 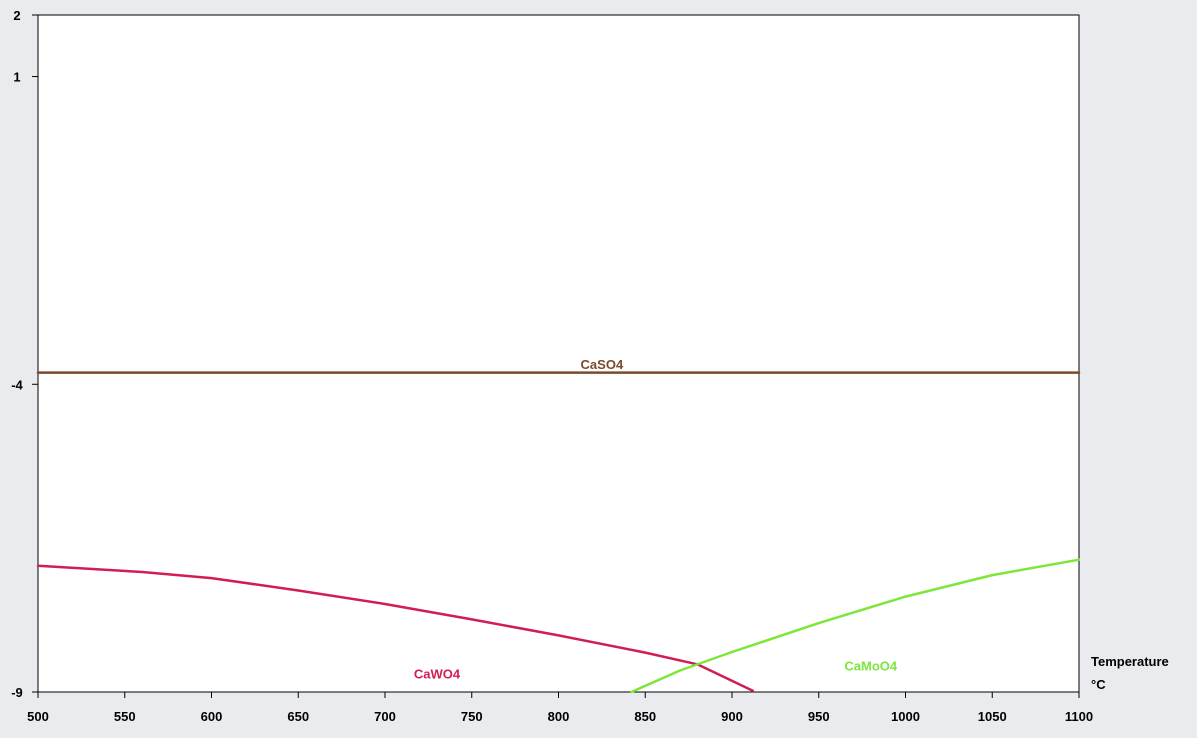 What do you see at coordinates (38, 716) in the screenshot?
I see `x-tick-label: 500` at bounding box center [38, 716].